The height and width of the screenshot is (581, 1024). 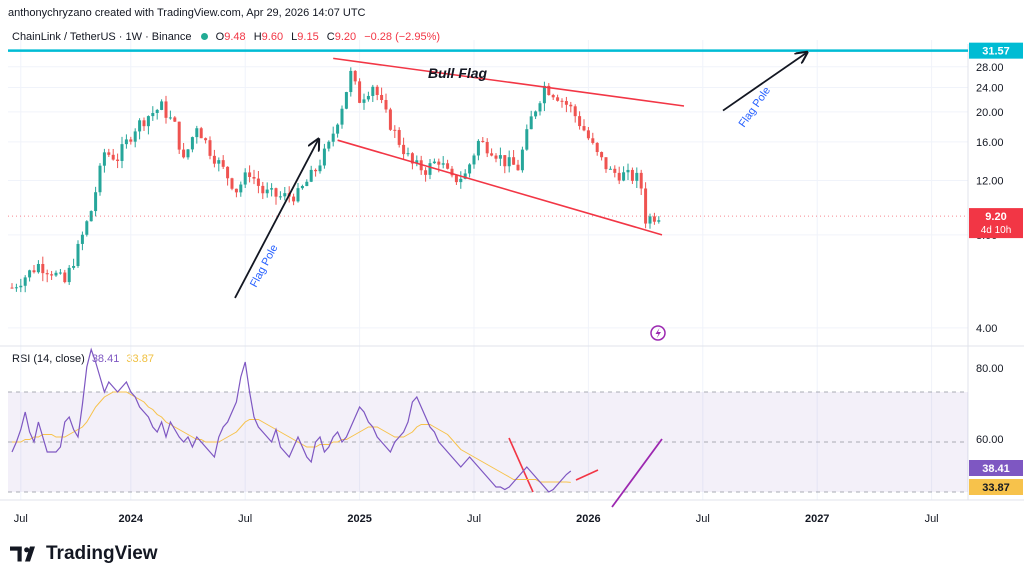 I want to click on high-value: 9.60, so click(x=272, y=37).